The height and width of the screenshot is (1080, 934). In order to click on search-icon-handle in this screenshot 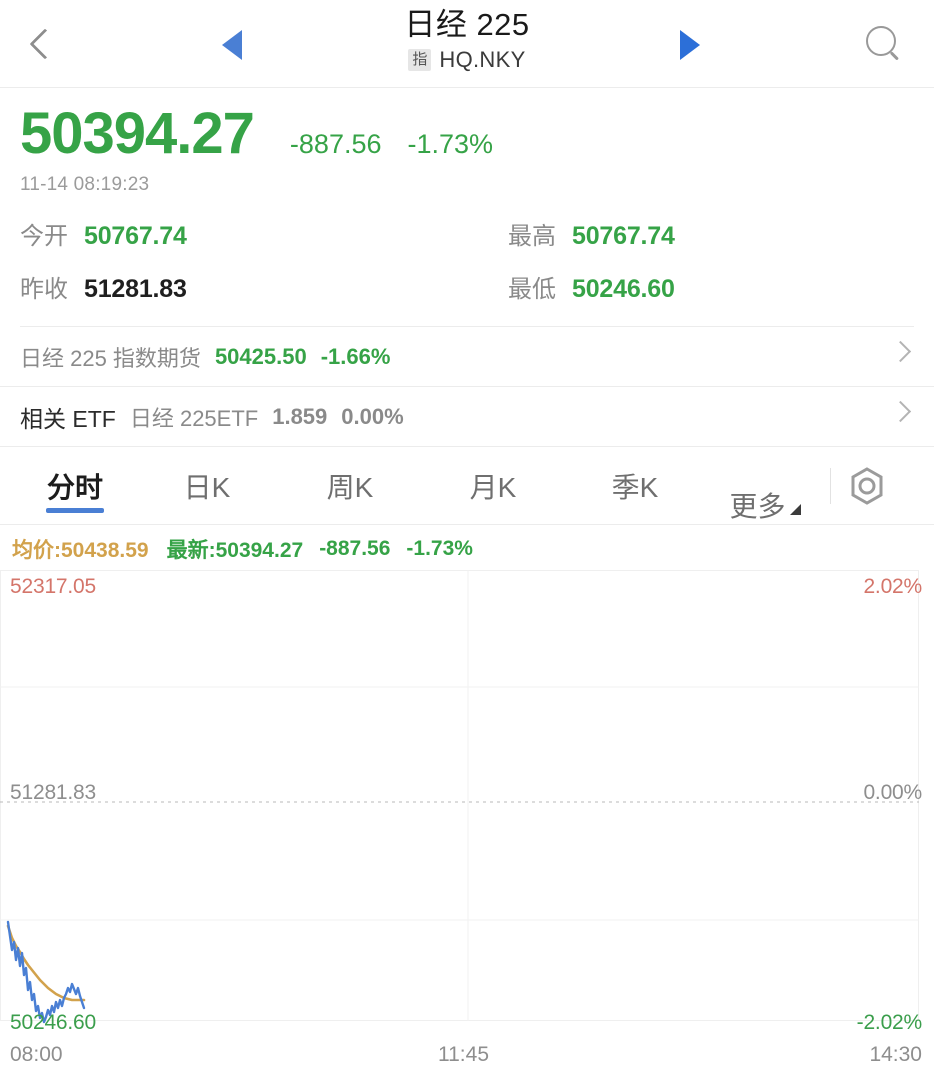, I will do `click(894, 56)`.